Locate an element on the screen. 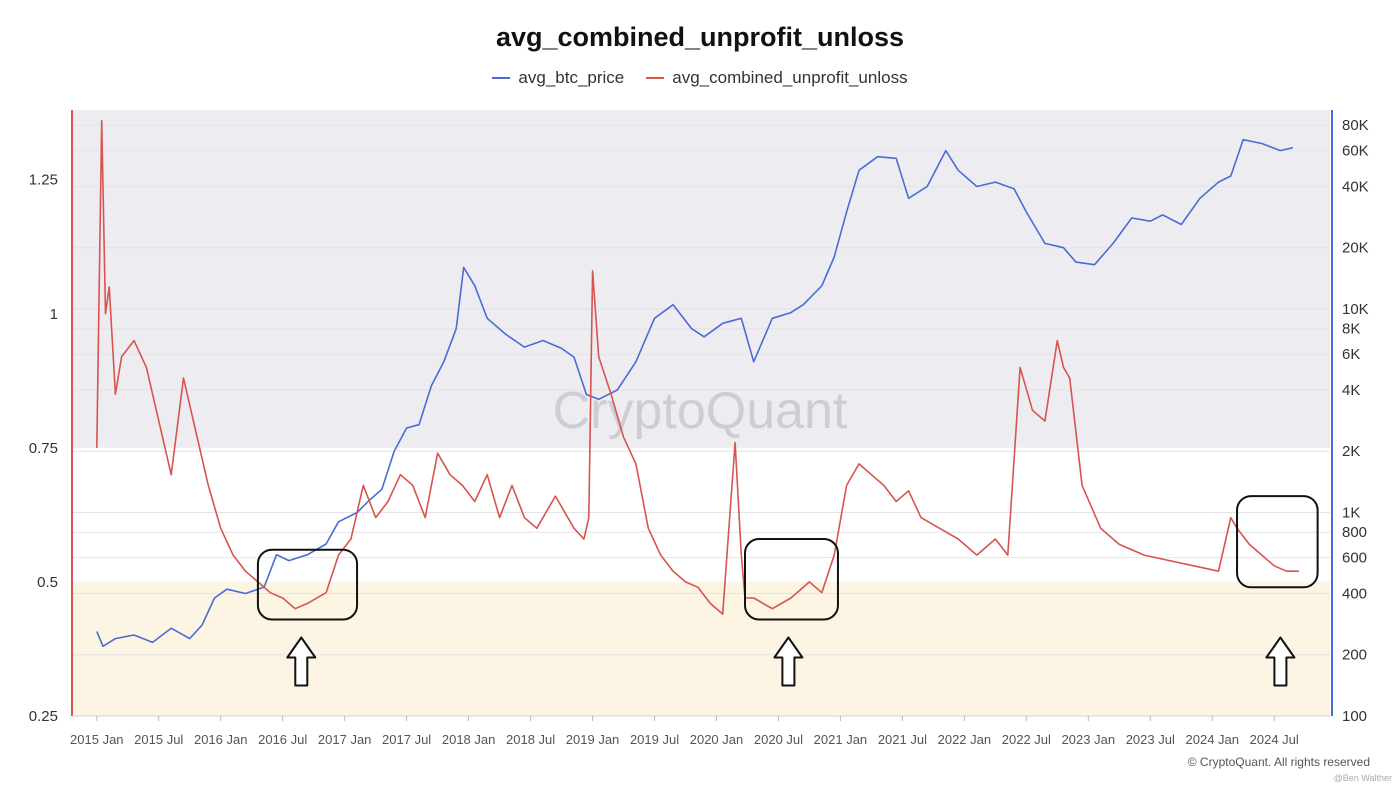 This screenshot has height=788, width=1400. x-tick-label-14: 2022 Jan is located at coordinates (965, 739).